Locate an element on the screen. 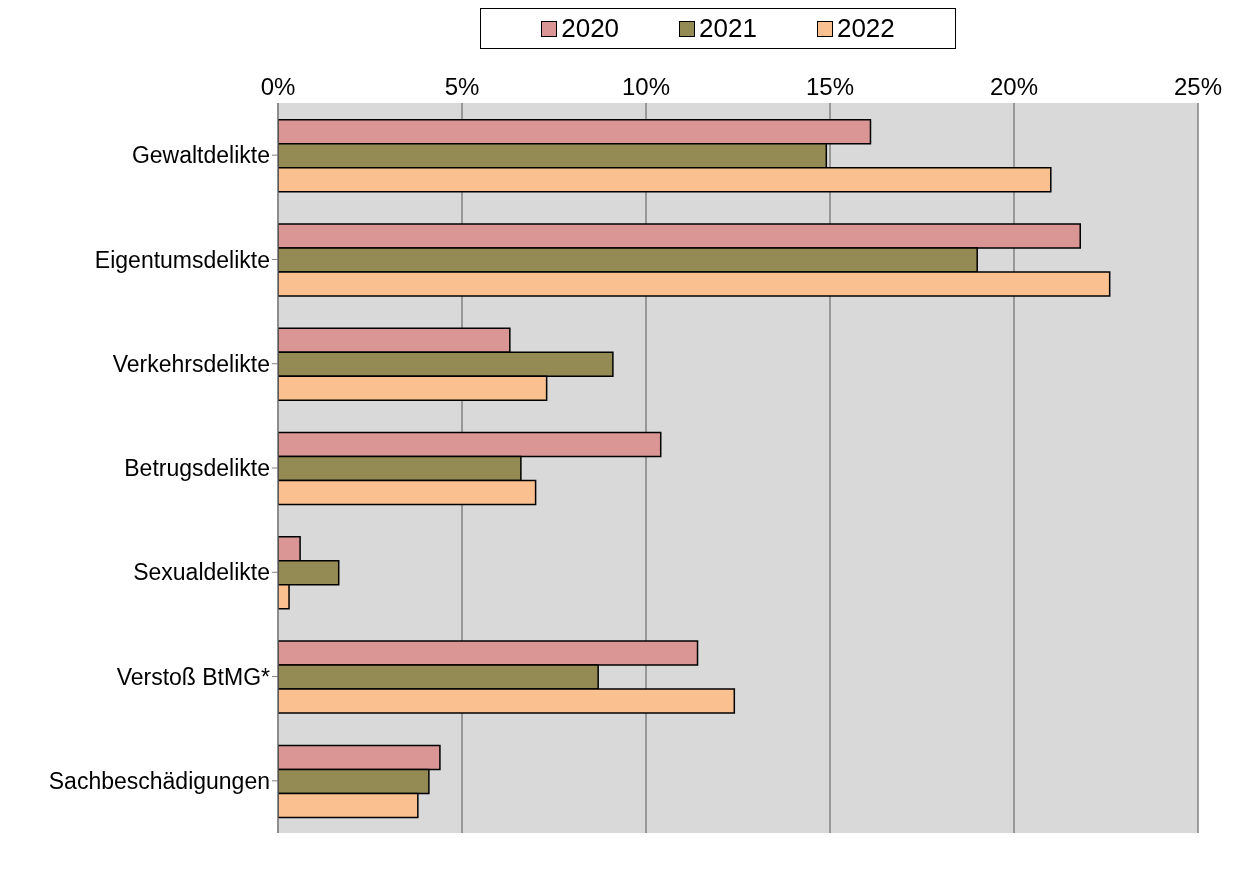 The width and height of the screenshot is (1238, 871). x-tick-label: 10% is located at coordinates (646, 86).